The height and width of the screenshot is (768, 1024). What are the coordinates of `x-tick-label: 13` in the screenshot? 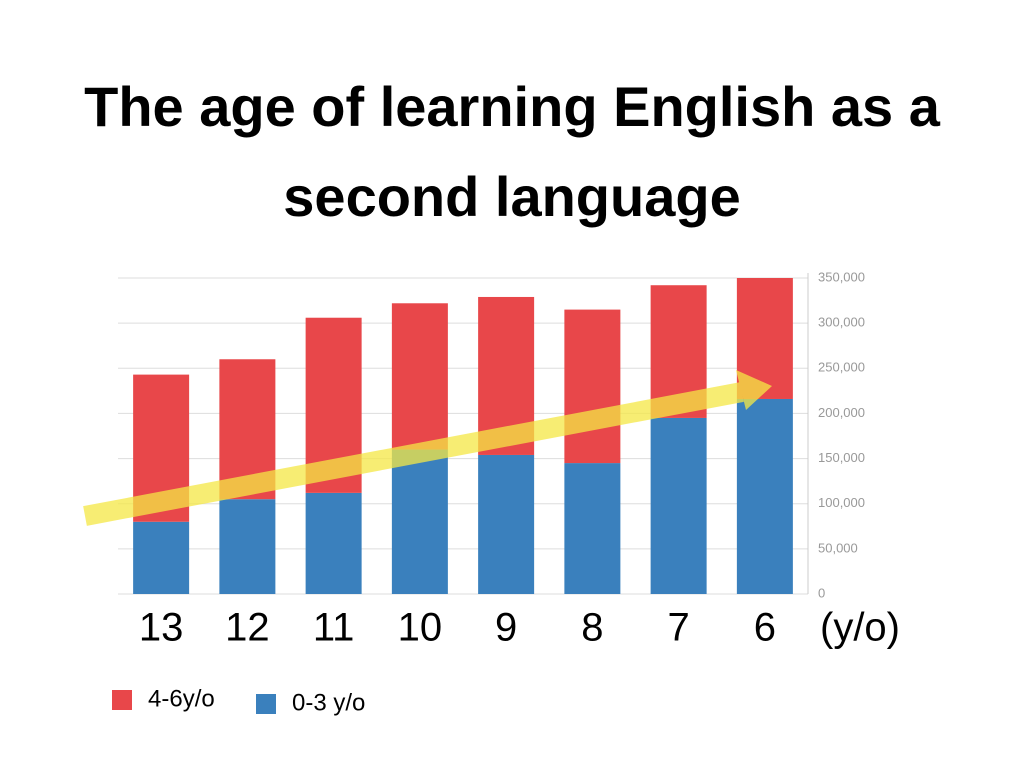 It's located at (161, 628).